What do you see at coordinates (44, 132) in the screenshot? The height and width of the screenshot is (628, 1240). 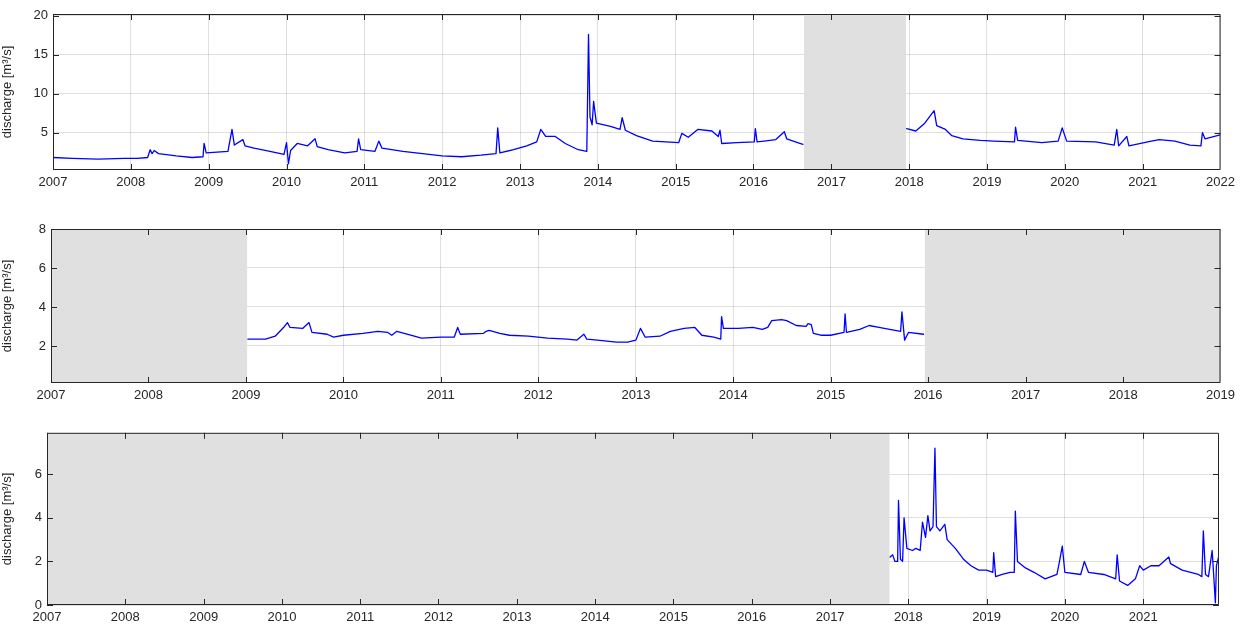 I see `y-tick-label: 5` at bounding box center [44, 132].